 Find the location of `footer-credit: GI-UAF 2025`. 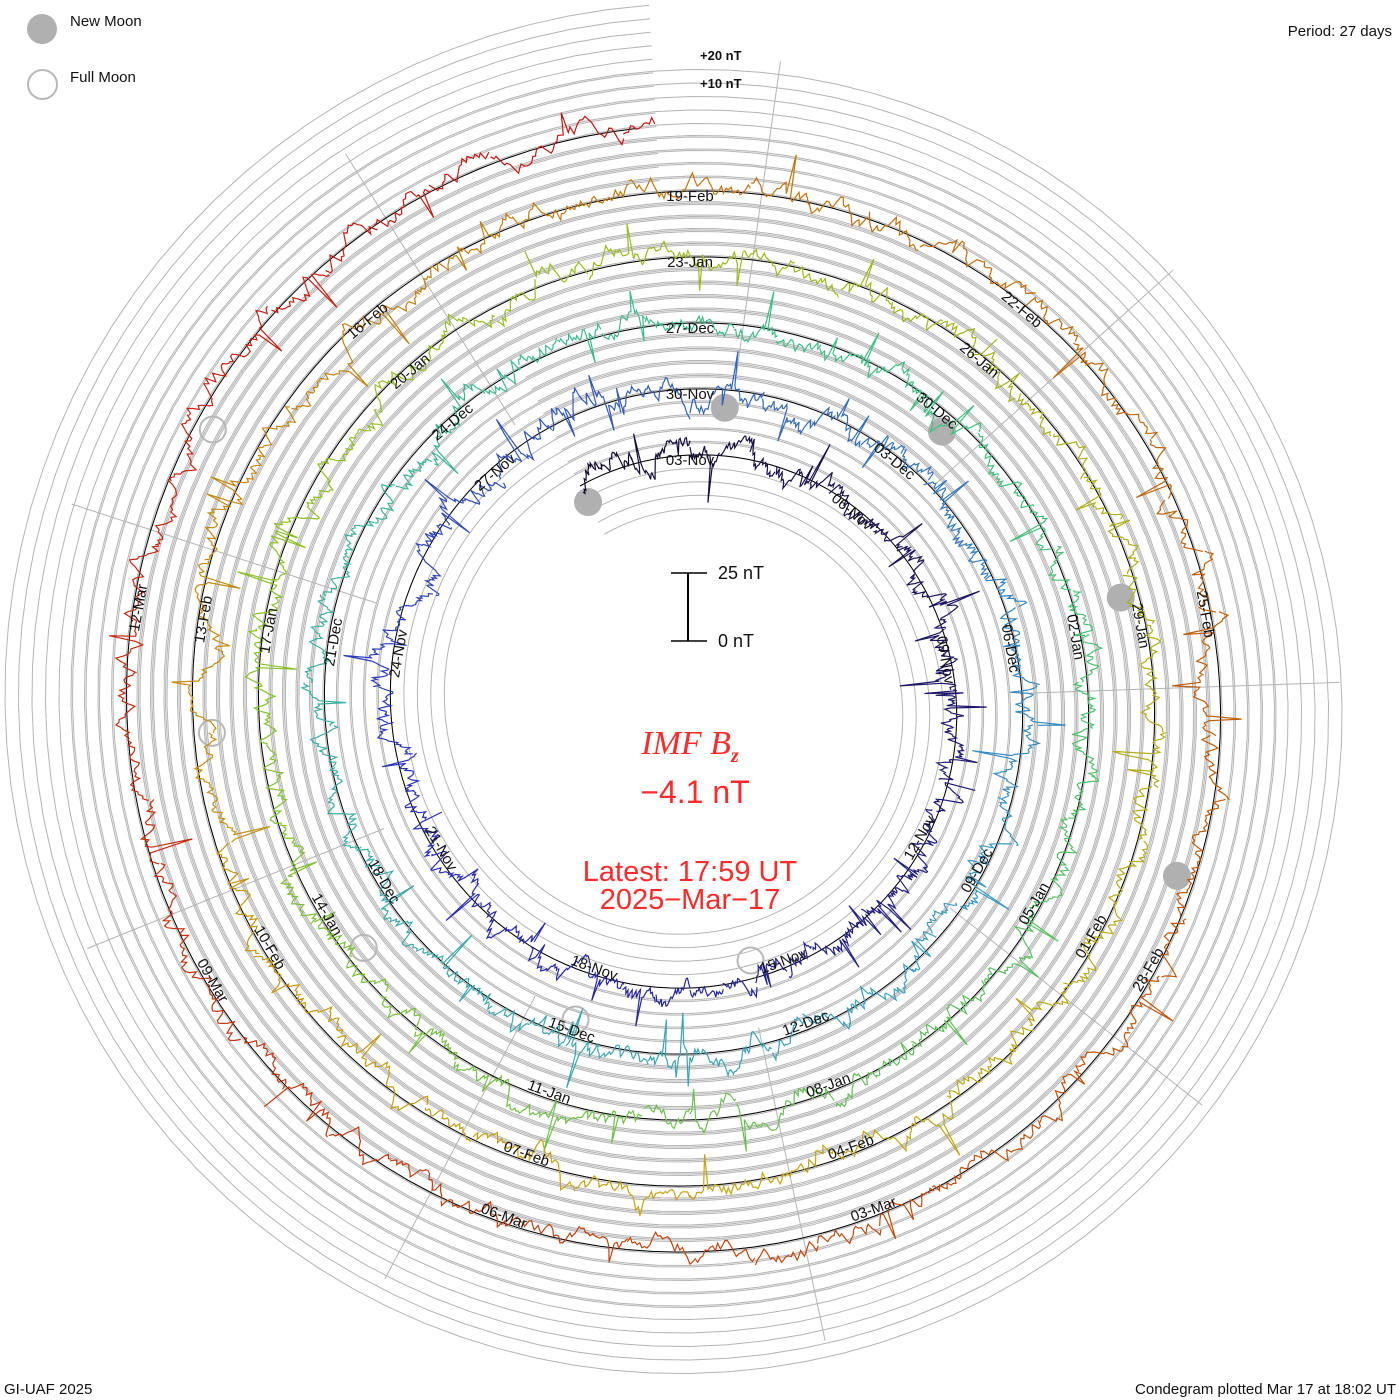

footer-credit: GI-UAF 2025 is located at coordinates (48, 1389).